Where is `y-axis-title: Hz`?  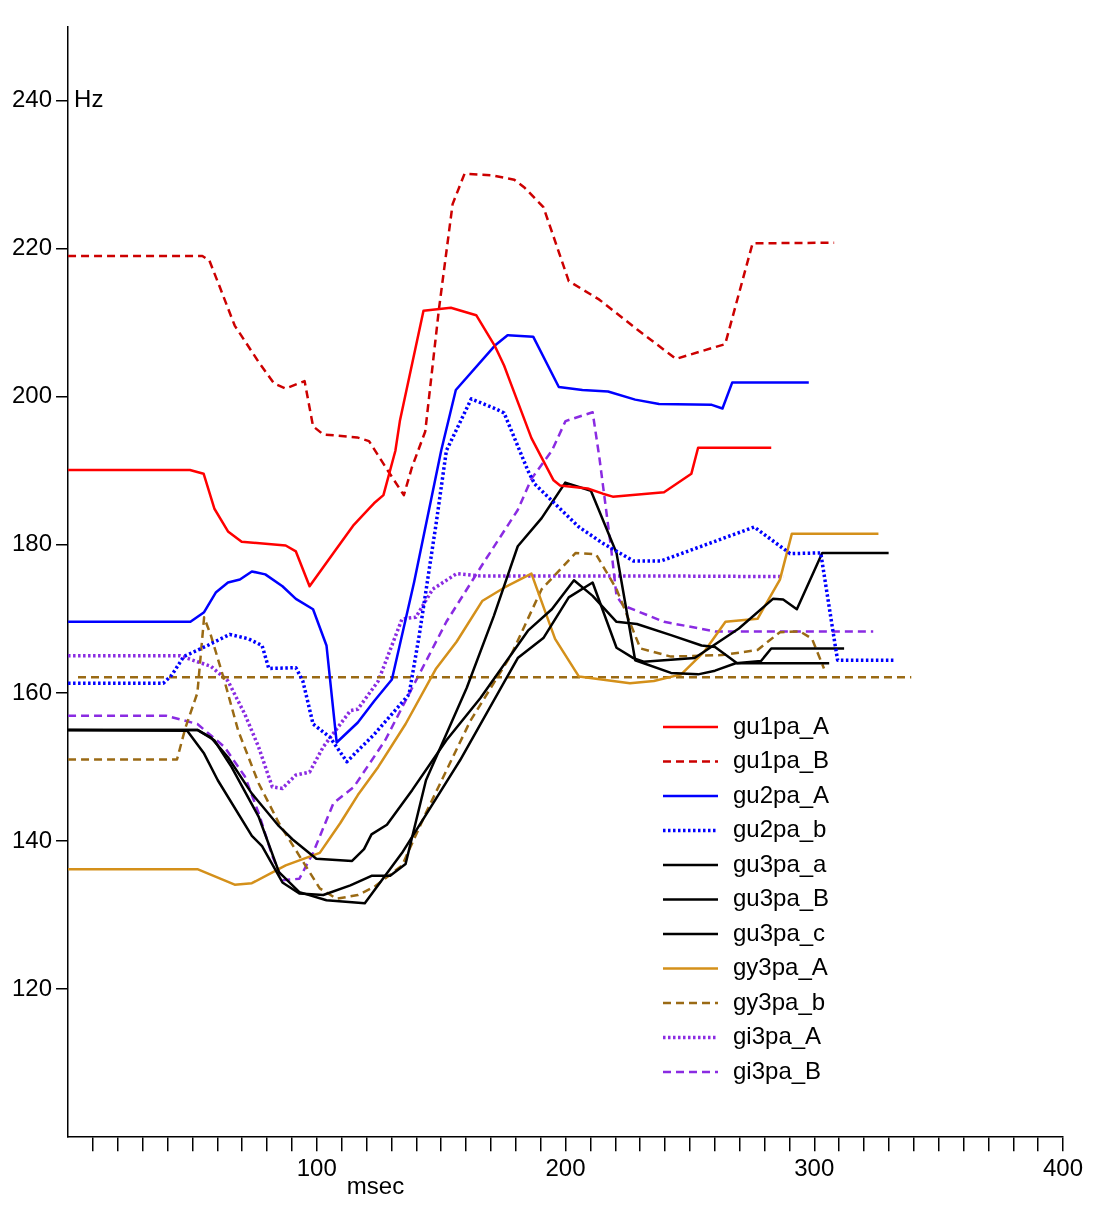 y-axis-title: Hz is located at coordinates (89, 99).